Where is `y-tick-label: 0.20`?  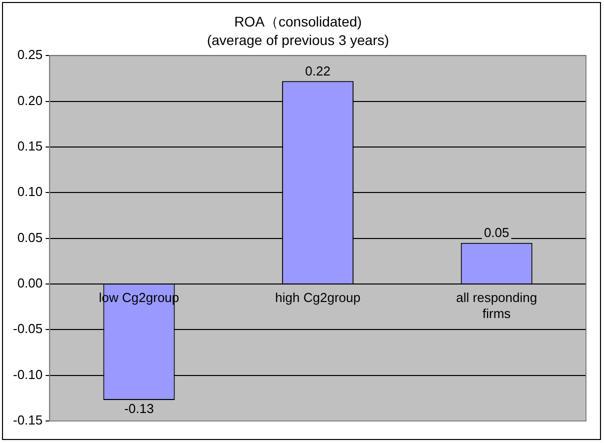 y-tick-label: 0.20 is located at coordinates (30, 100).